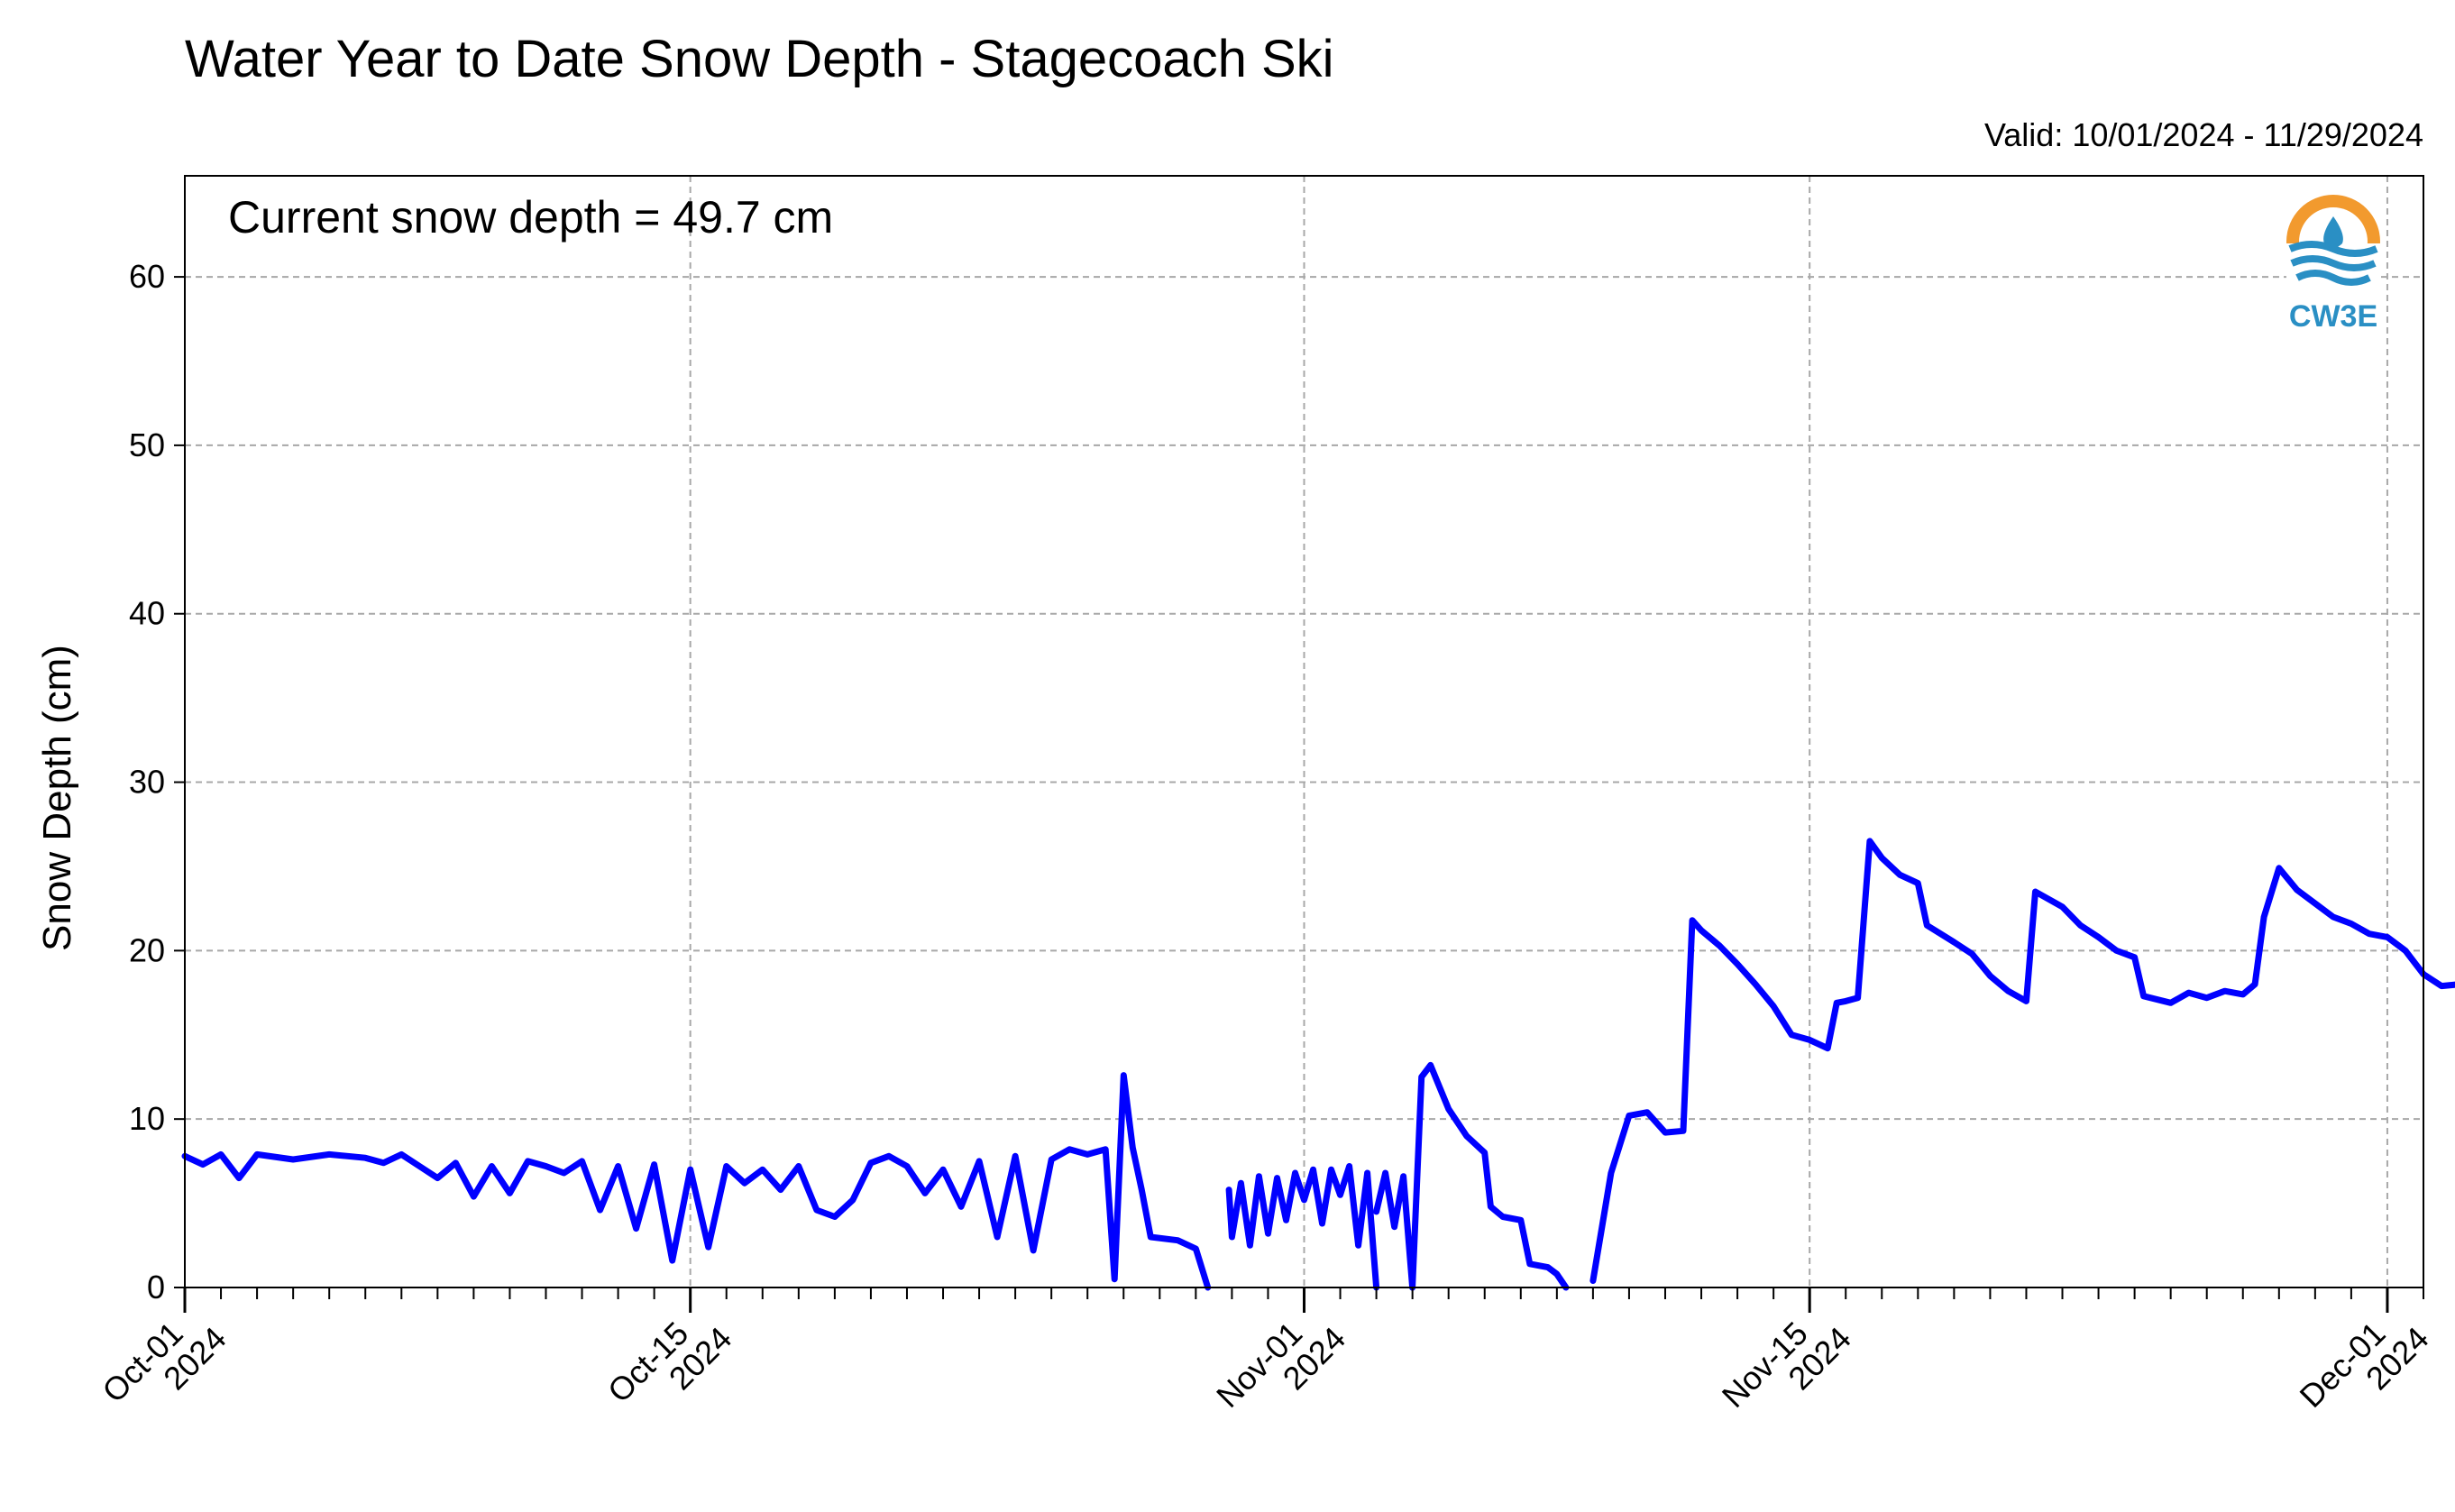 The height and width of the screenshot is (1512, 2455). I want to click on y-tick-label: 50, so click(147, 444).